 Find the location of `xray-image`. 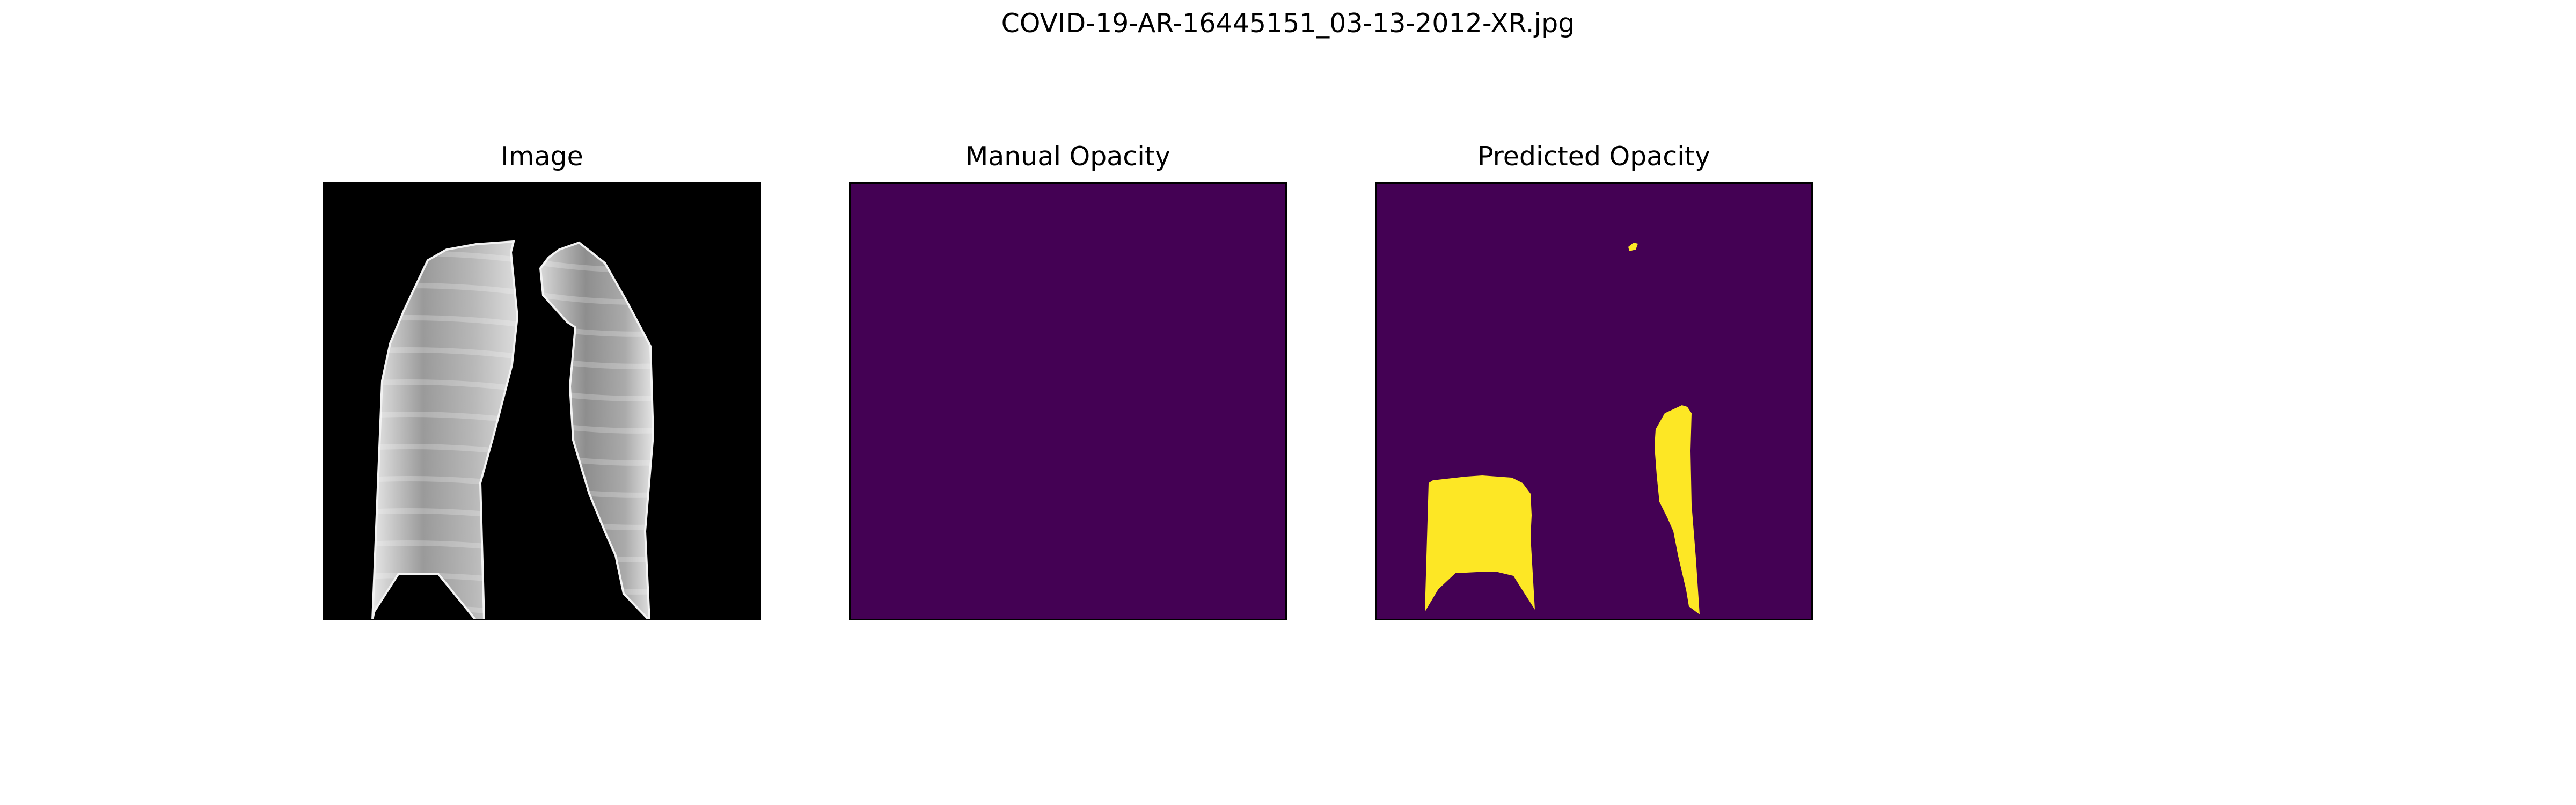

xray-image is located at coordinates (542, 401).